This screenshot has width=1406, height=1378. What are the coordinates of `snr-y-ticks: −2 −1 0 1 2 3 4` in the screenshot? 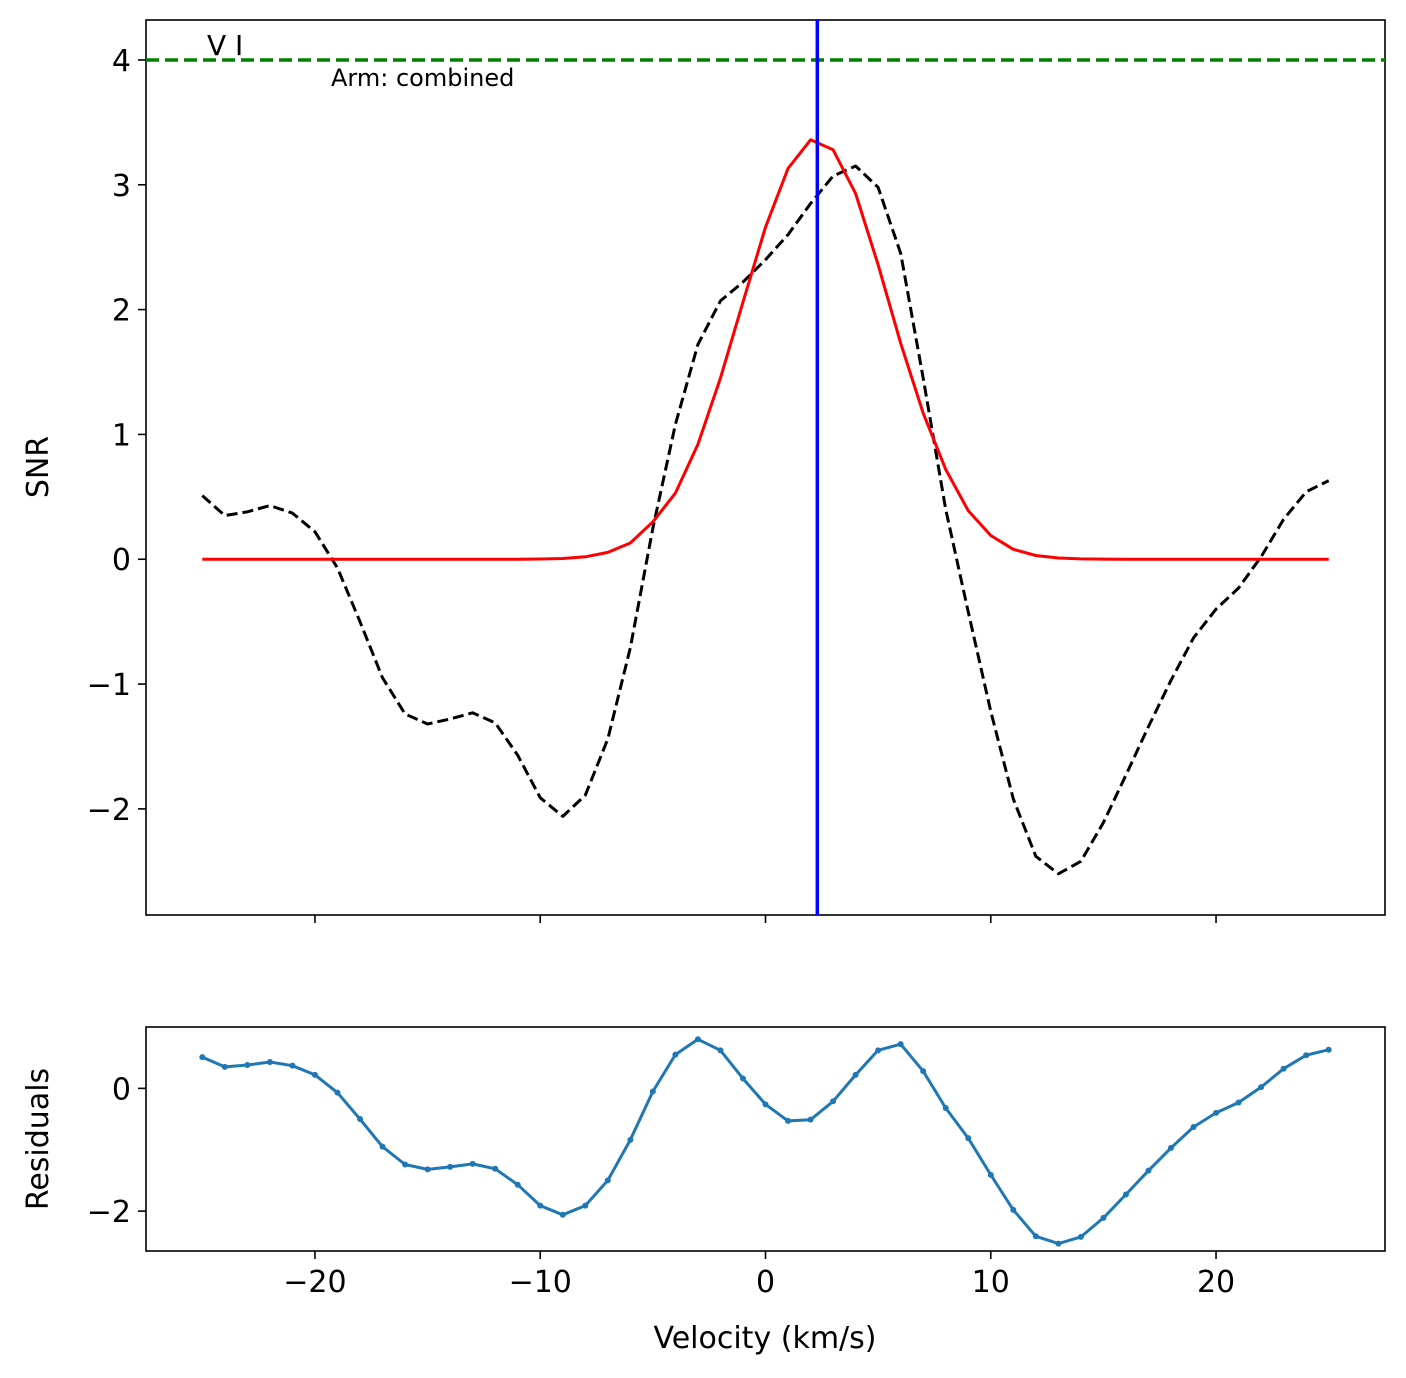 It's located at (116, 436).